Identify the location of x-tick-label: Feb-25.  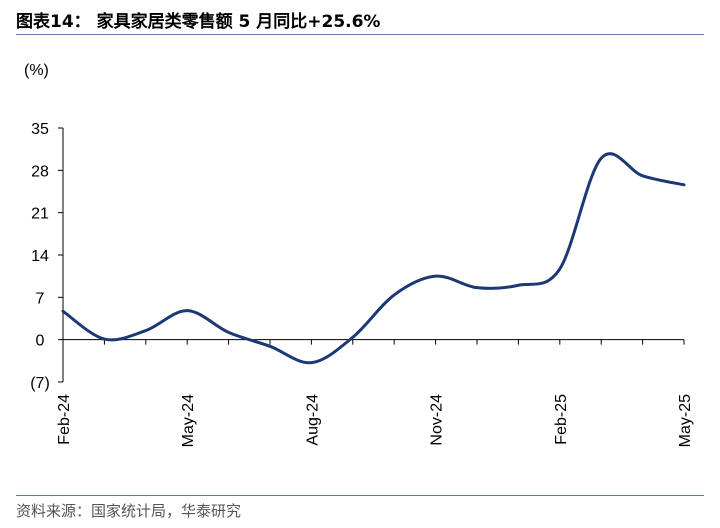
(561, 419).